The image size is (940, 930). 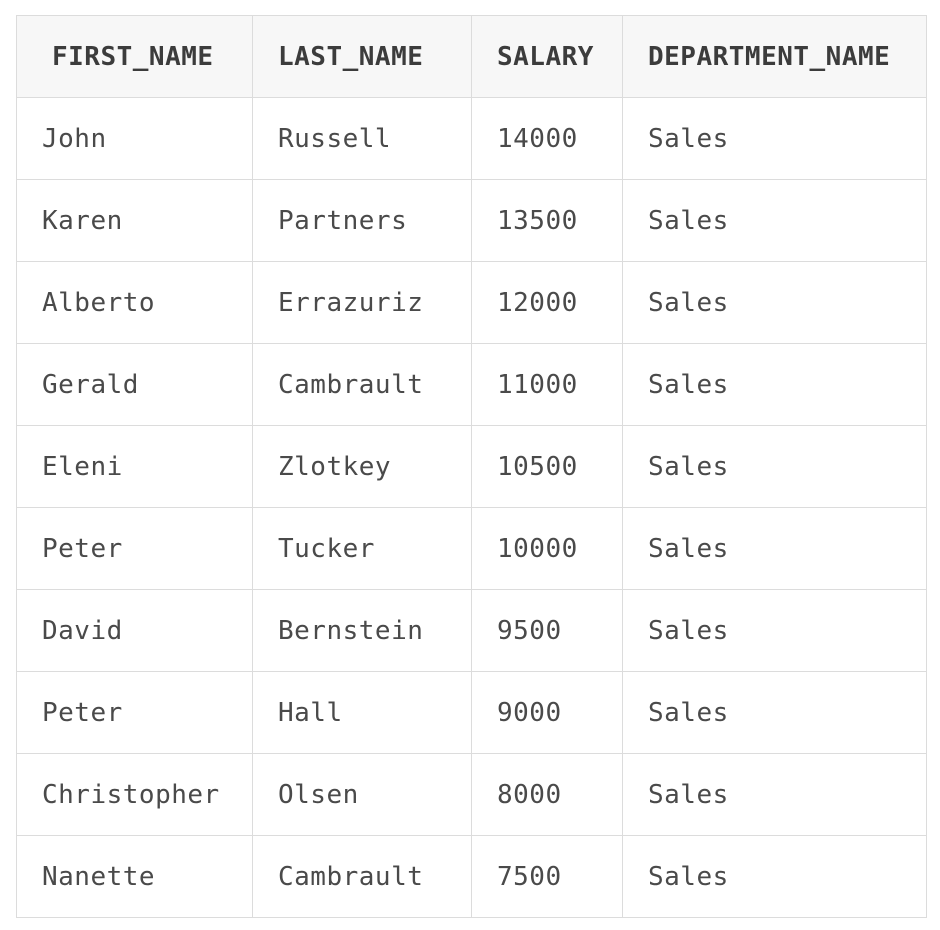 What do you see at coordinates (134, 220) in the screenshot?
I see `cell-first-name: Karen` at bounding box center [134, 220].